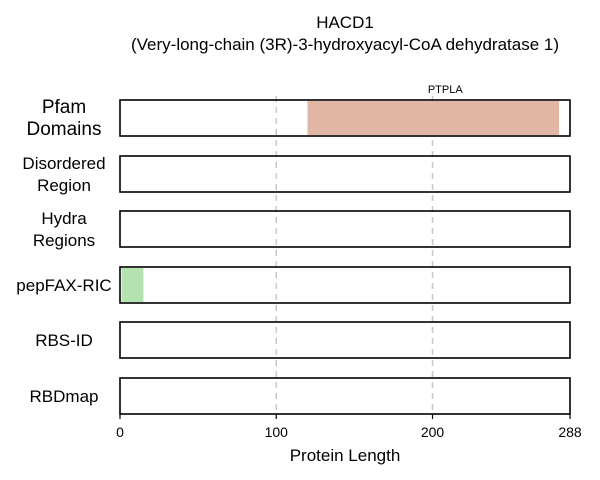  What do you see at coordinates (345, 22) in the screenshot?
I see `chart-title: HACD1` at bounding box center [345, 22].